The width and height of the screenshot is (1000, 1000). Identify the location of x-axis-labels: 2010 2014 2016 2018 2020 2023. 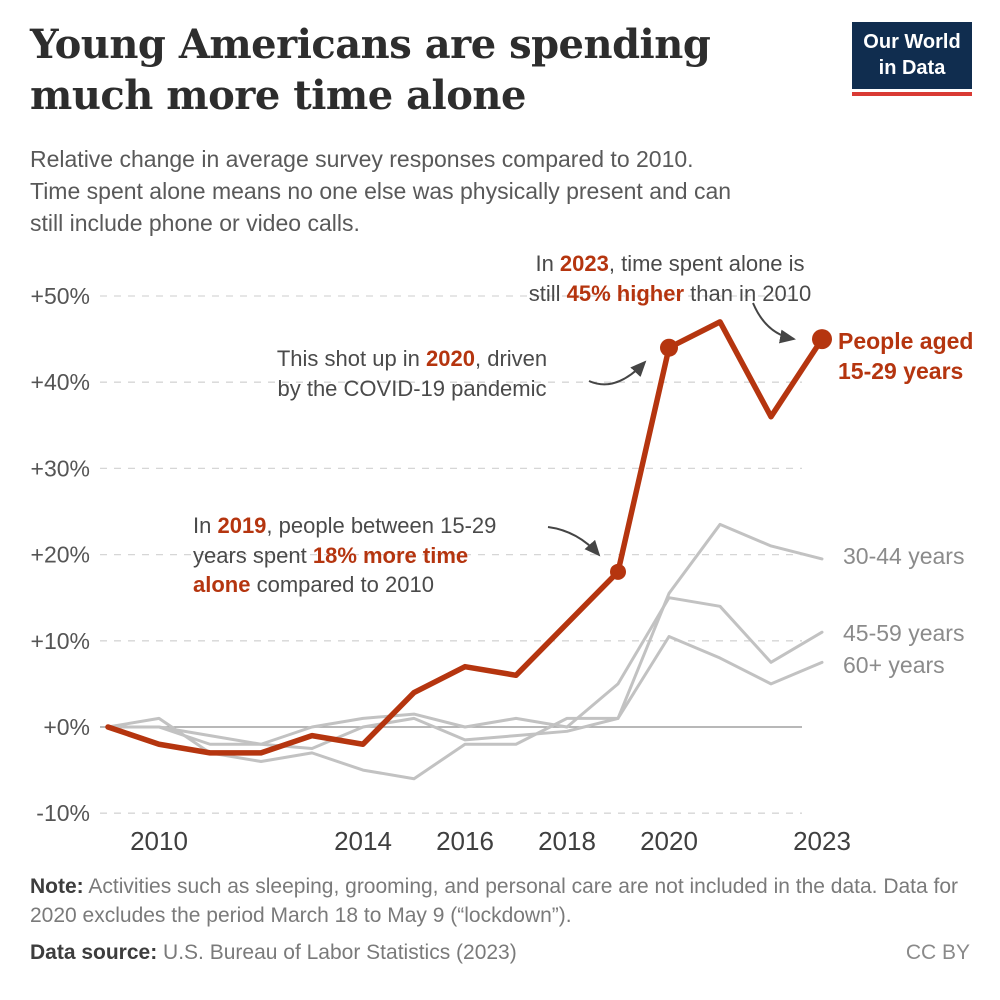
(490, 841).